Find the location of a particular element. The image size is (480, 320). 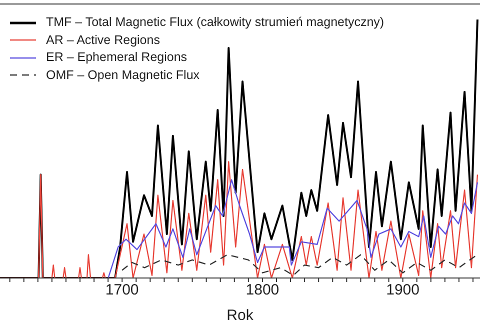

legend-label: ER – Ephemeral Regions is located at coordinates (117, 57).